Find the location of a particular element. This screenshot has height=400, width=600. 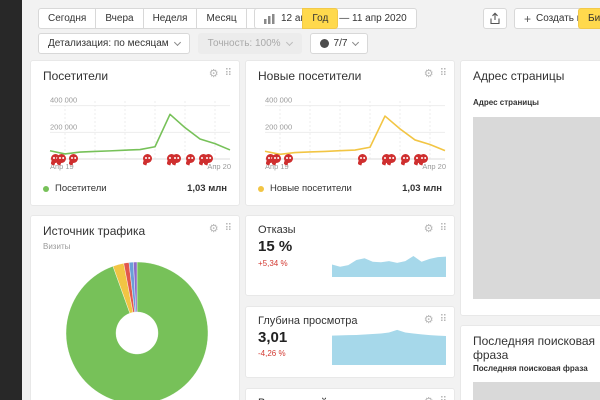

widget-page-url: Адрес страницы Адрес страницы is located at coordinates (530, 188).